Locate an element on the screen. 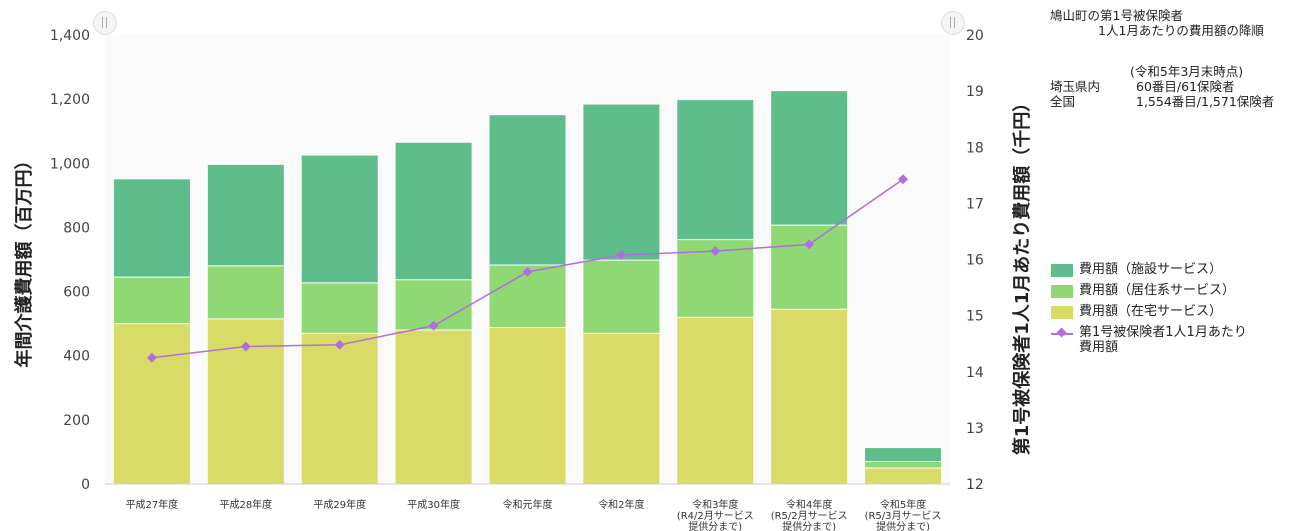 This screenshot has height=531, width=1313. y-right-tick-label: 16 is located at coordinates (975, 261).